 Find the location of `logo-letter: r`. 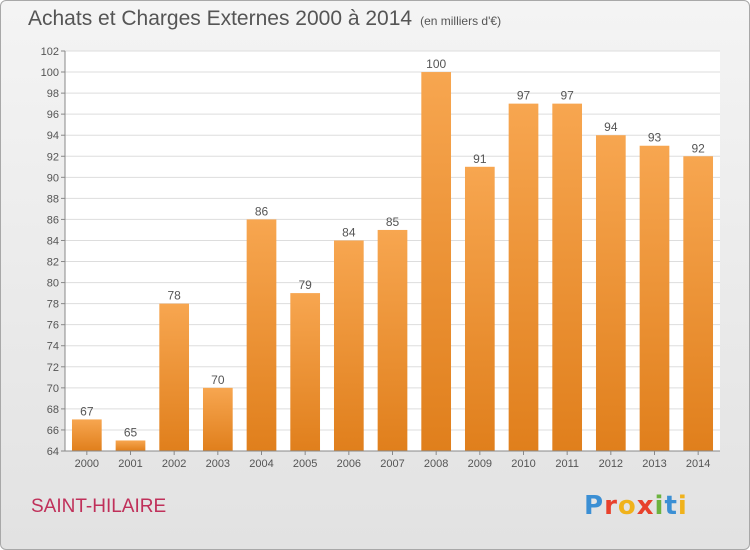

logo-letter: r is located at coordinates (611, 506).